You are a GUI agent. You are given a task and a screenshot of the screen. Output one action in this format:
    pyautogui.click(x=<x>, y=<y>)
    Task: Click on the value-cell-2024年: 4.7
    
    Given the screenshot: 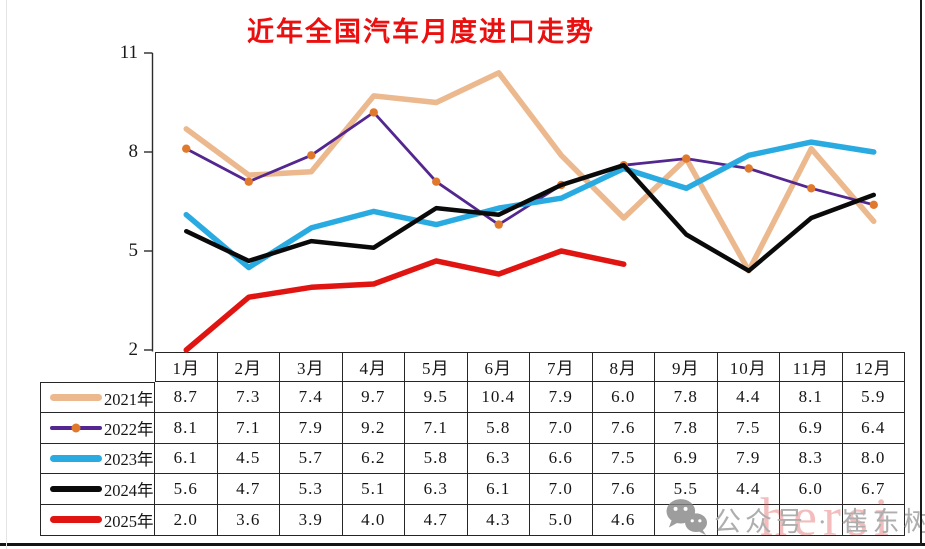 What is the action you would take?
    pyautogui.click(x=248, y=489)
    